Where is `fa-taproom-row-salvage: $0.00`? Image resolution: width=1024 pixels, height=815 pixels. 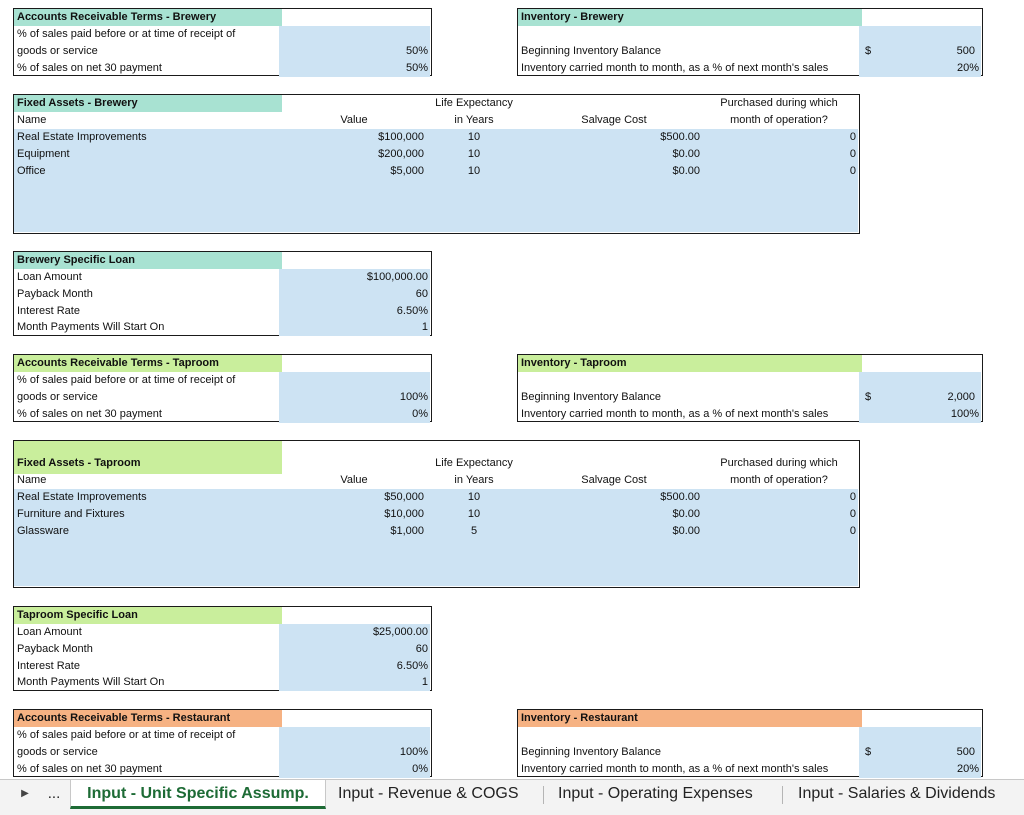 fa-taproom-row-salvage: $0.00 is located at coordinates (686, 514).